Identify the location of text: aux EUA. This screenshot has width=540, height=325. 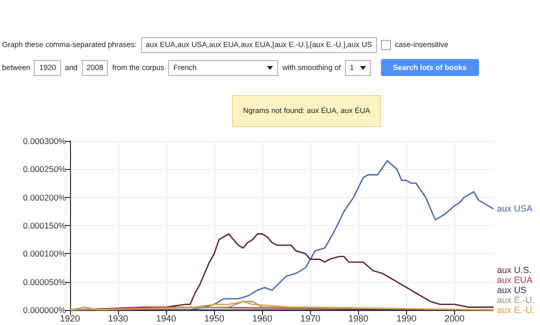
(515, 280).